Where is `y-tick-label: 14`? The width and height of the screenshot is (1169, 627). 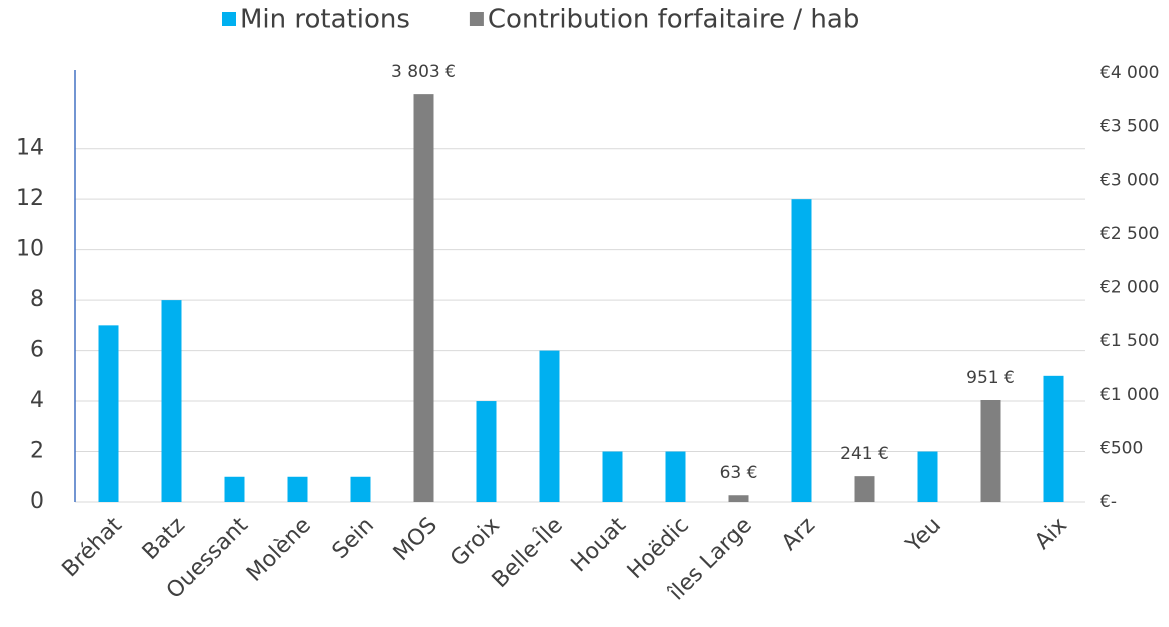 y-tick-label: 14 is located at coordinates (30, 148).